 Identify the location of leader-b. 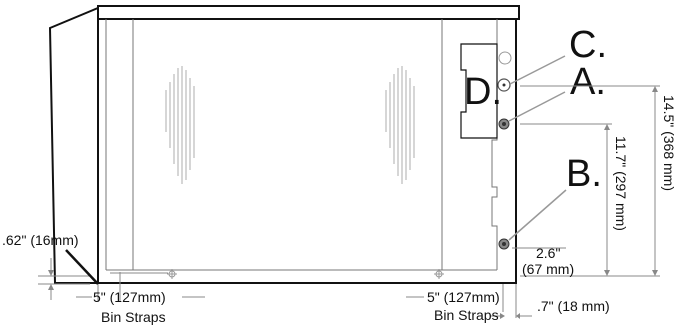
(537, 215).